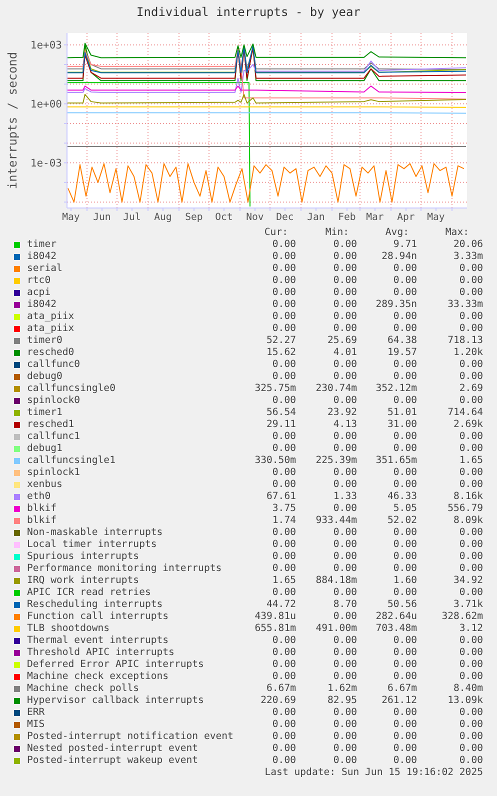  I want to click on text: 330.50m 225.39m 351.65m 1.65, so click(368, 460).